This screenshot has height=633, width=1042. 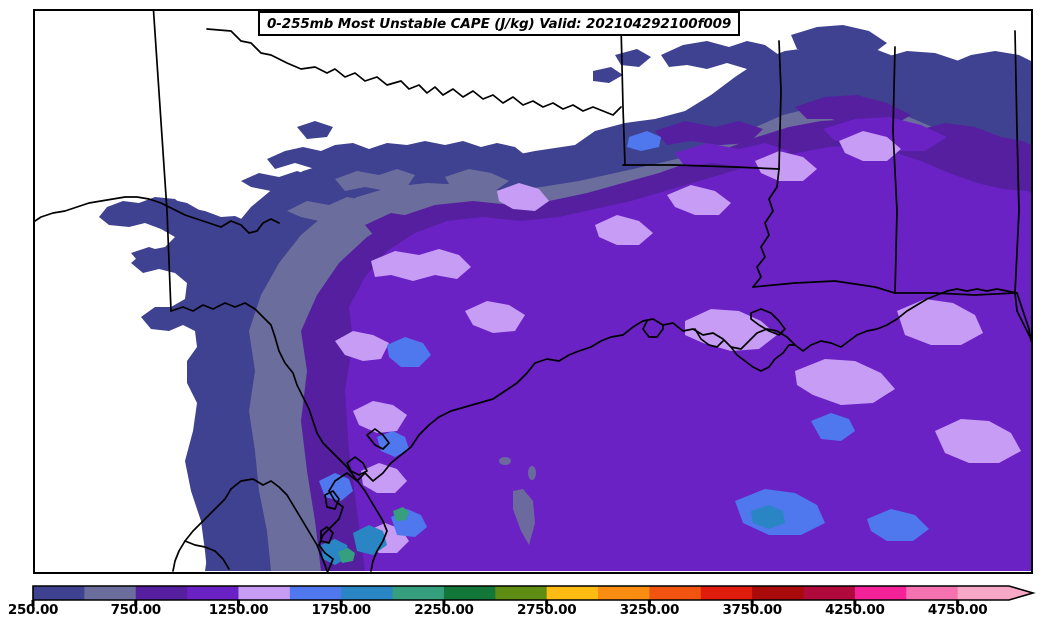 What do you see at coordinates (768, 322) in the screenshot?
I see `lake-pontchartrain` at bounding box center [768, 322].